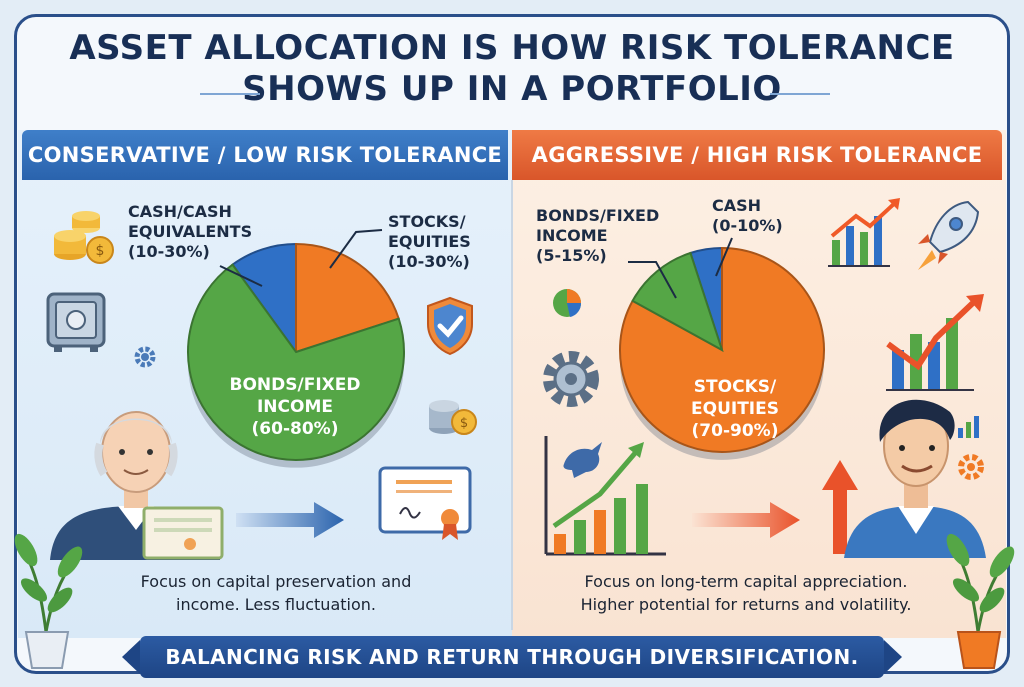  Describe the element at coordinates (145, 357) in the screenshot. I see `gear-icon` at that location.